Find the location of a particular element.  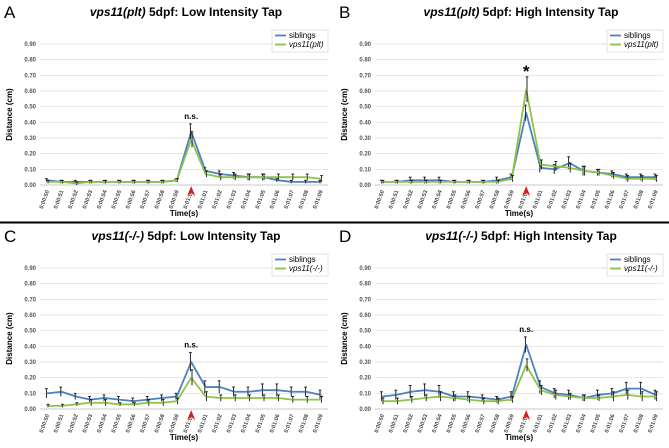

chart-title-gene: vps11(-/-) is located at coordinates (451, 236).